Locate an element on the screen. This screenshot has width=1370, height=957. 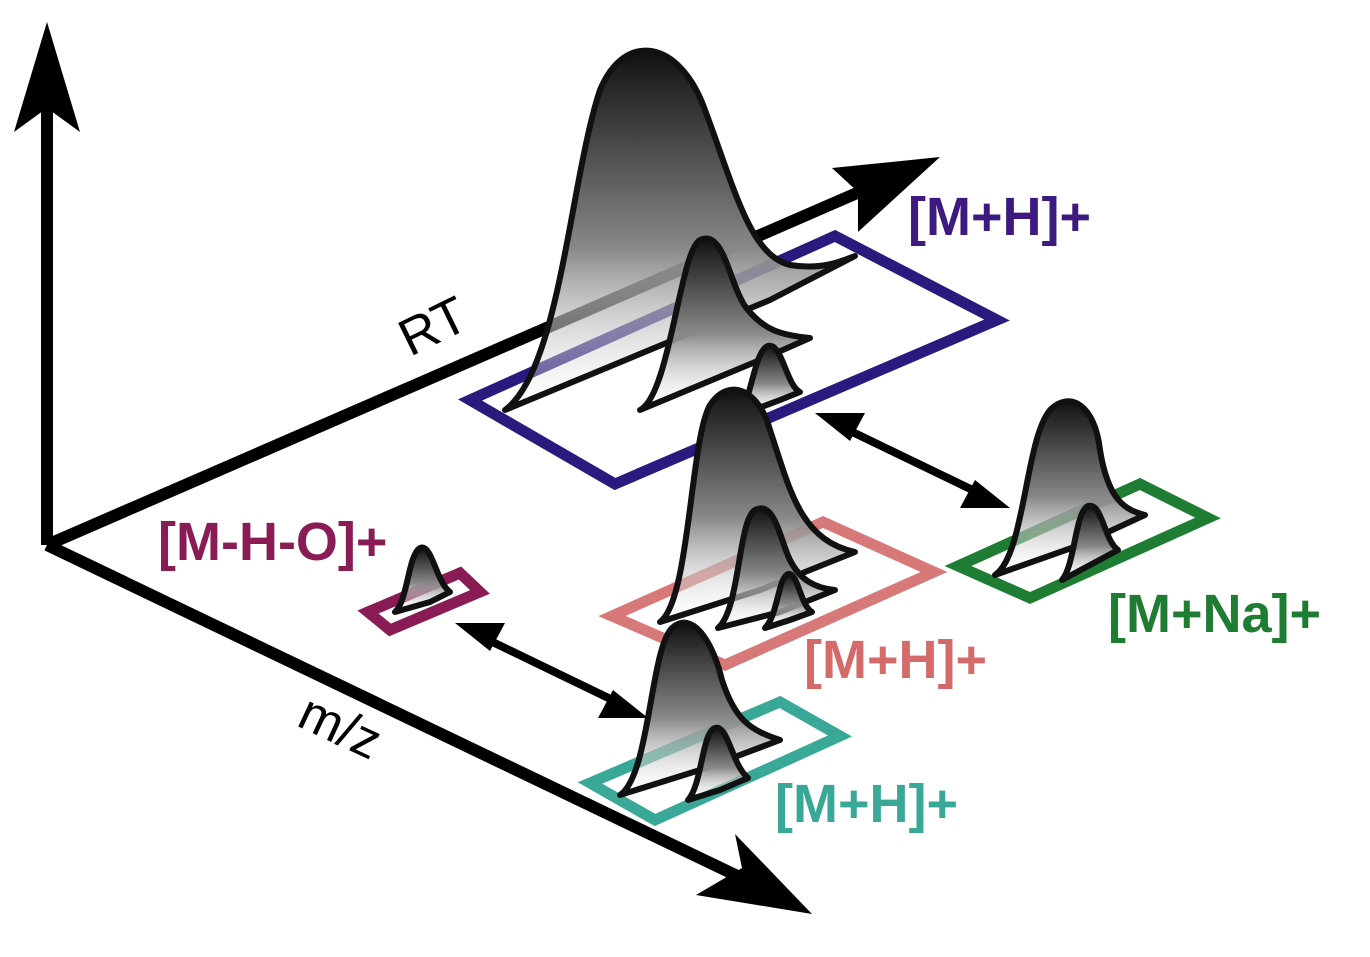
bottom-adduct-group is located at coordinates (715, 723).